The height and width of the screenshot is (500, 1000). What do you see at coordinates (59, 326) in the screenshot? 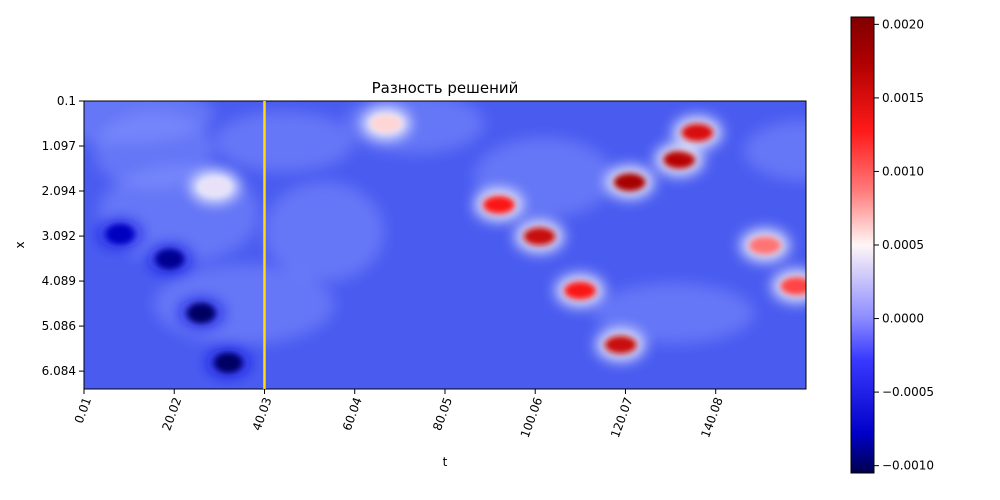
I see `y-tick-label: 5.086` at bounding box center [59, 326].